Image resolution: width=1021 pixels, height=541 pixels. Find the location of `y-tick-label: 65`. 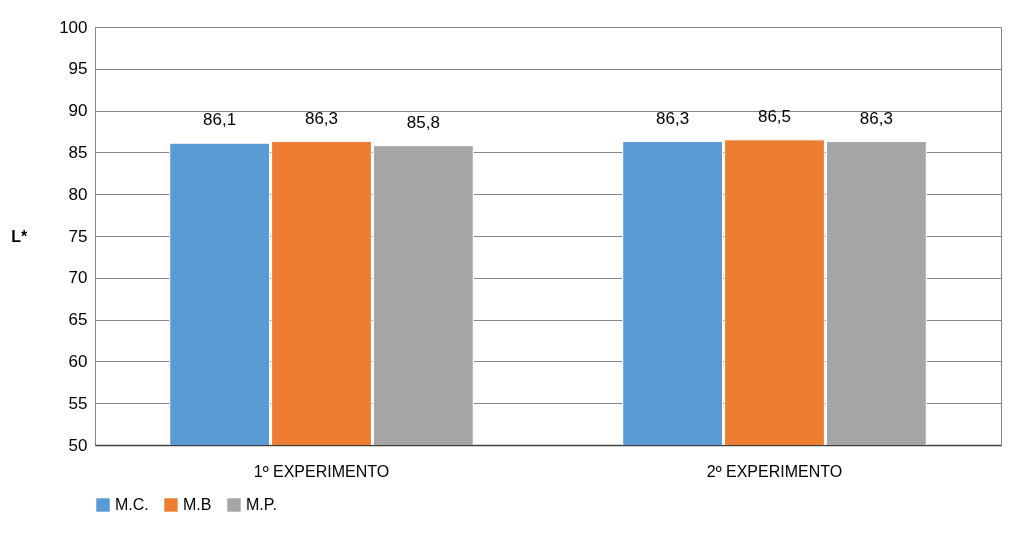

y-tick-label: 65 is located at coordinates (78, 320).